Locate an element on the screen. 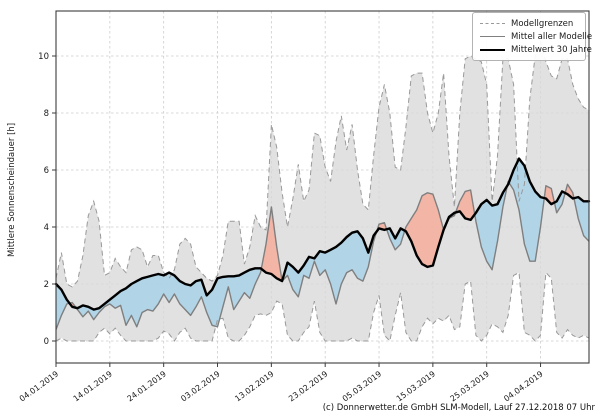  x-tick-label: 04.04.2019 is located at coordinates (523, 386).